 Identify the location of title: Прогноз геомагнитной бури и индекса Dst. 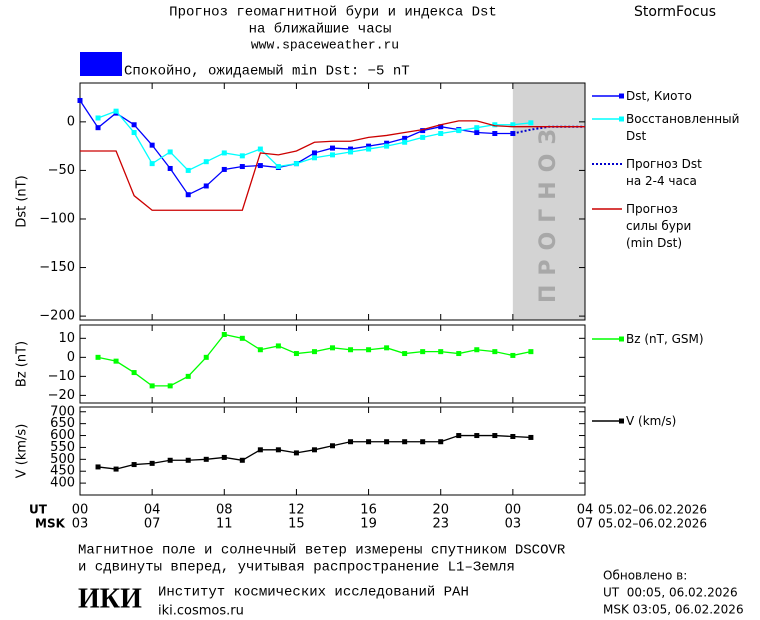
(333, 12).